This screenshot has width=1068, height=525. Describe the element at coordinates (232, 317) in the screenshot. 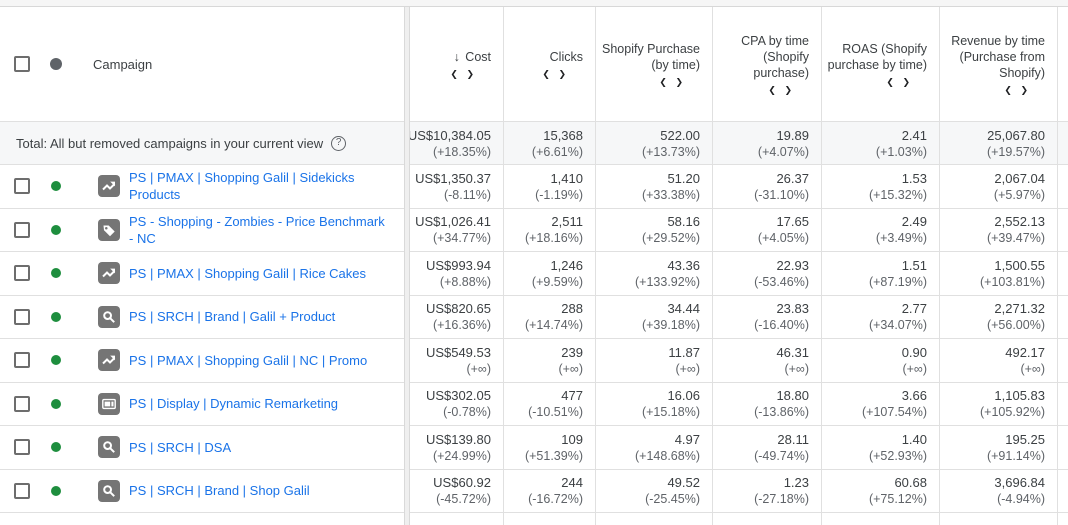

I see `campaign-link: PS | SRCH | Brand | Galil + Product` at that location.